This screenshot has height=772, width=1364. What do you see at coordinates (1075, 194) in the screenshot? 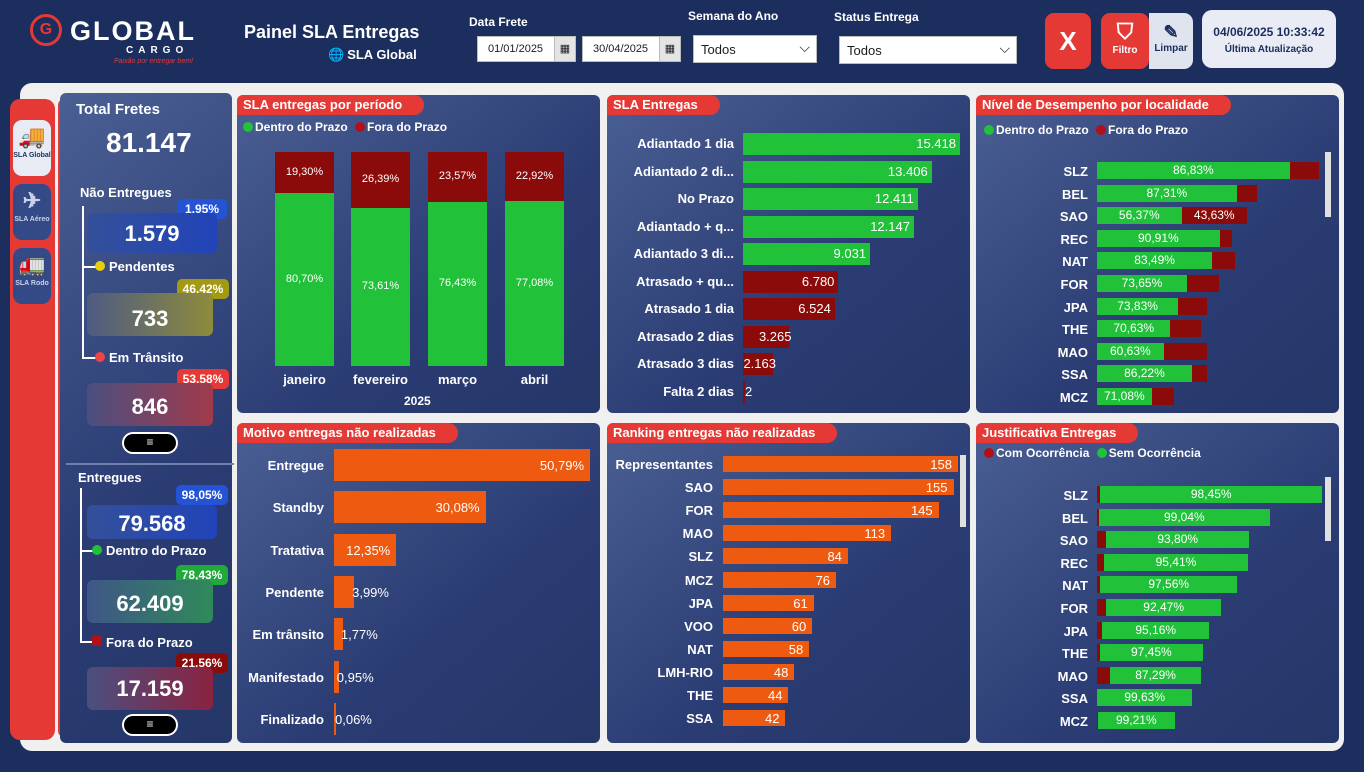
I see `category-label: BEL` at bounding box center [1075, 194].